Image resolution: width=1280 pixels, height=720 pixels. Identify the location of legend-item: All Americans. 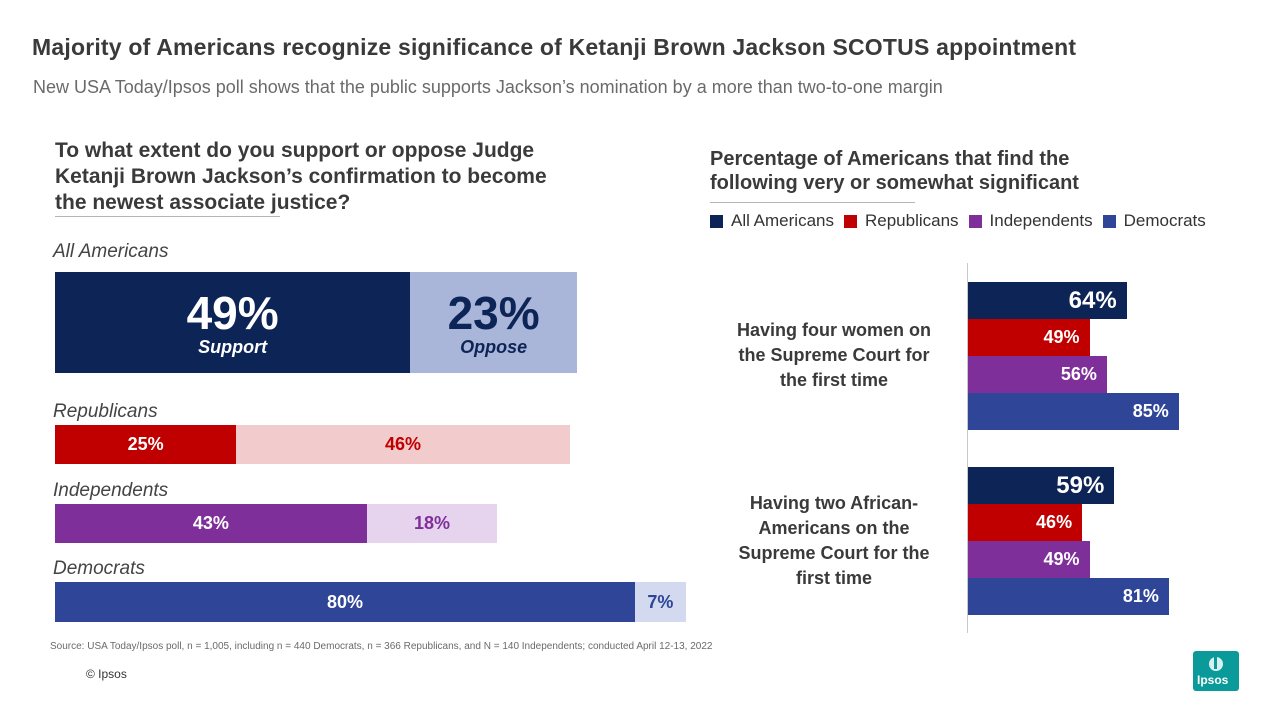
(772, 221).